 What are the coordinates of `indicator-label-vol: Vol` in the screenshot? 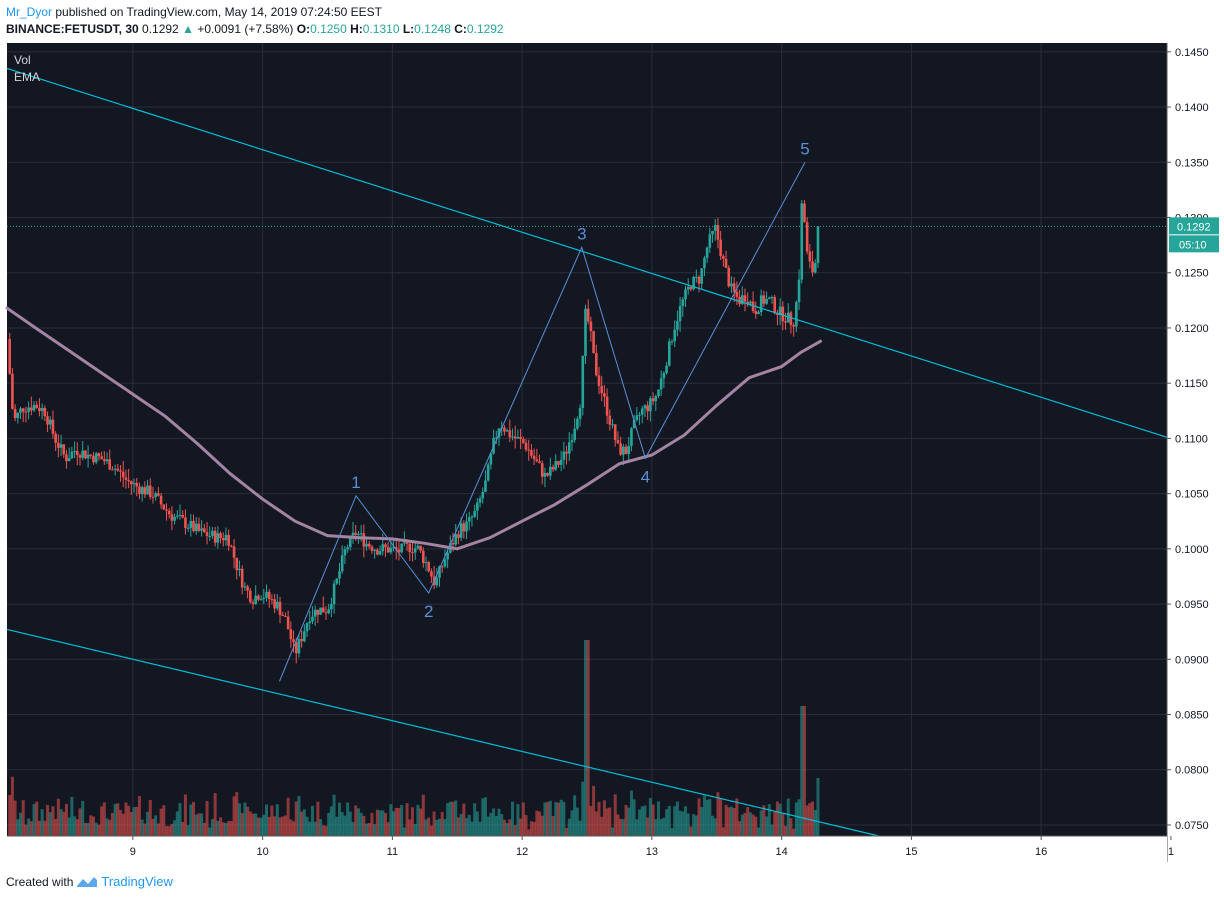 It's located at (22, 60).